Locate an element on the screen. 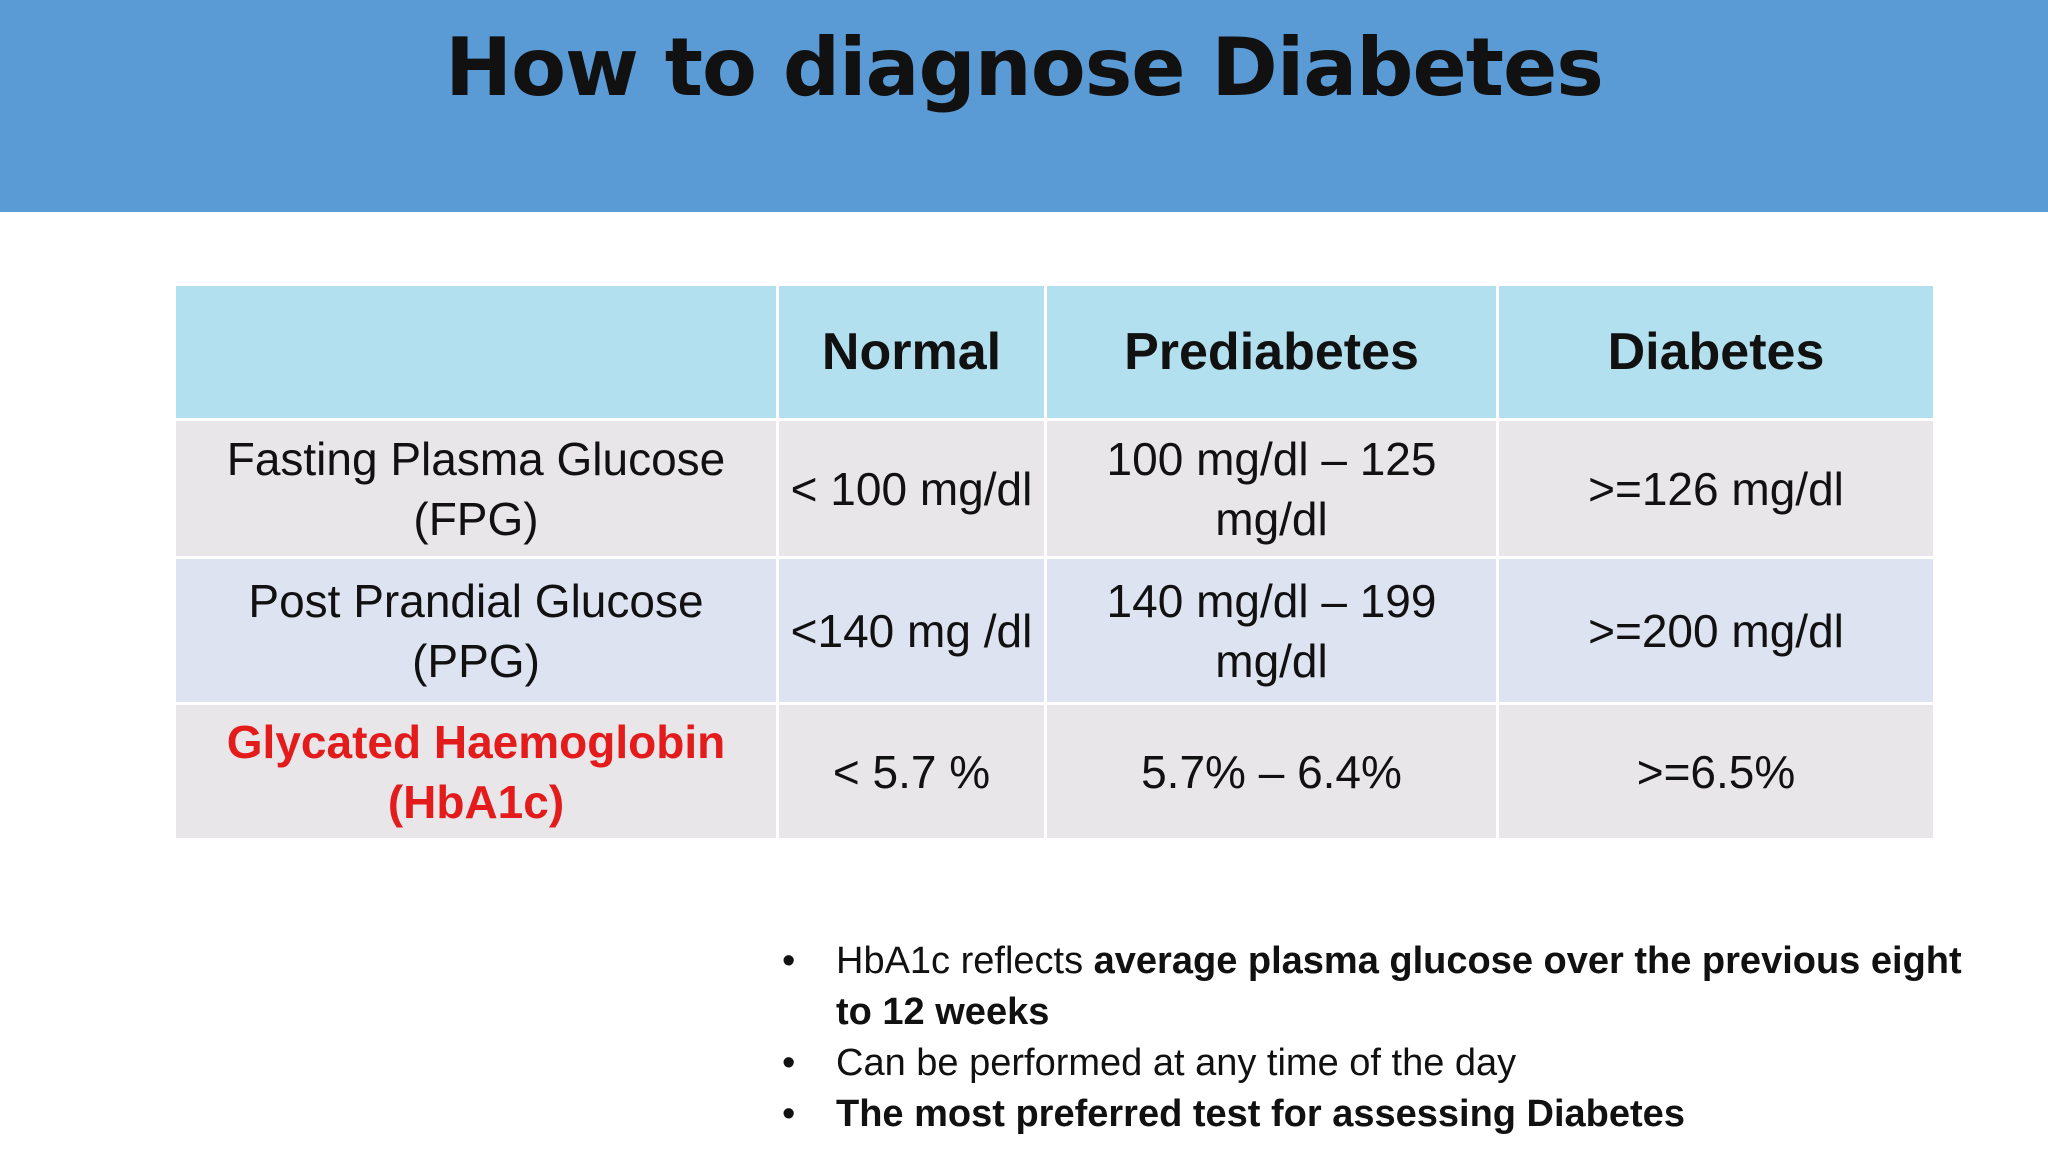  cell-diabetes-value: >=6.5% is located at coordinates (1716, 771).